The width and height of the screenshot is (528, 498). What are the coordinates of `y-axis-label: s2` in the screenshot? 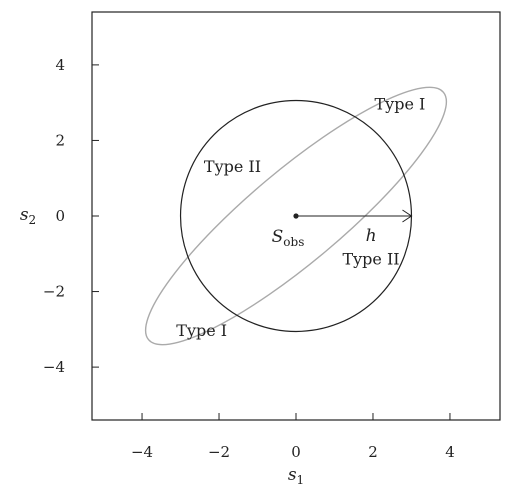 It's located at (28, 216).